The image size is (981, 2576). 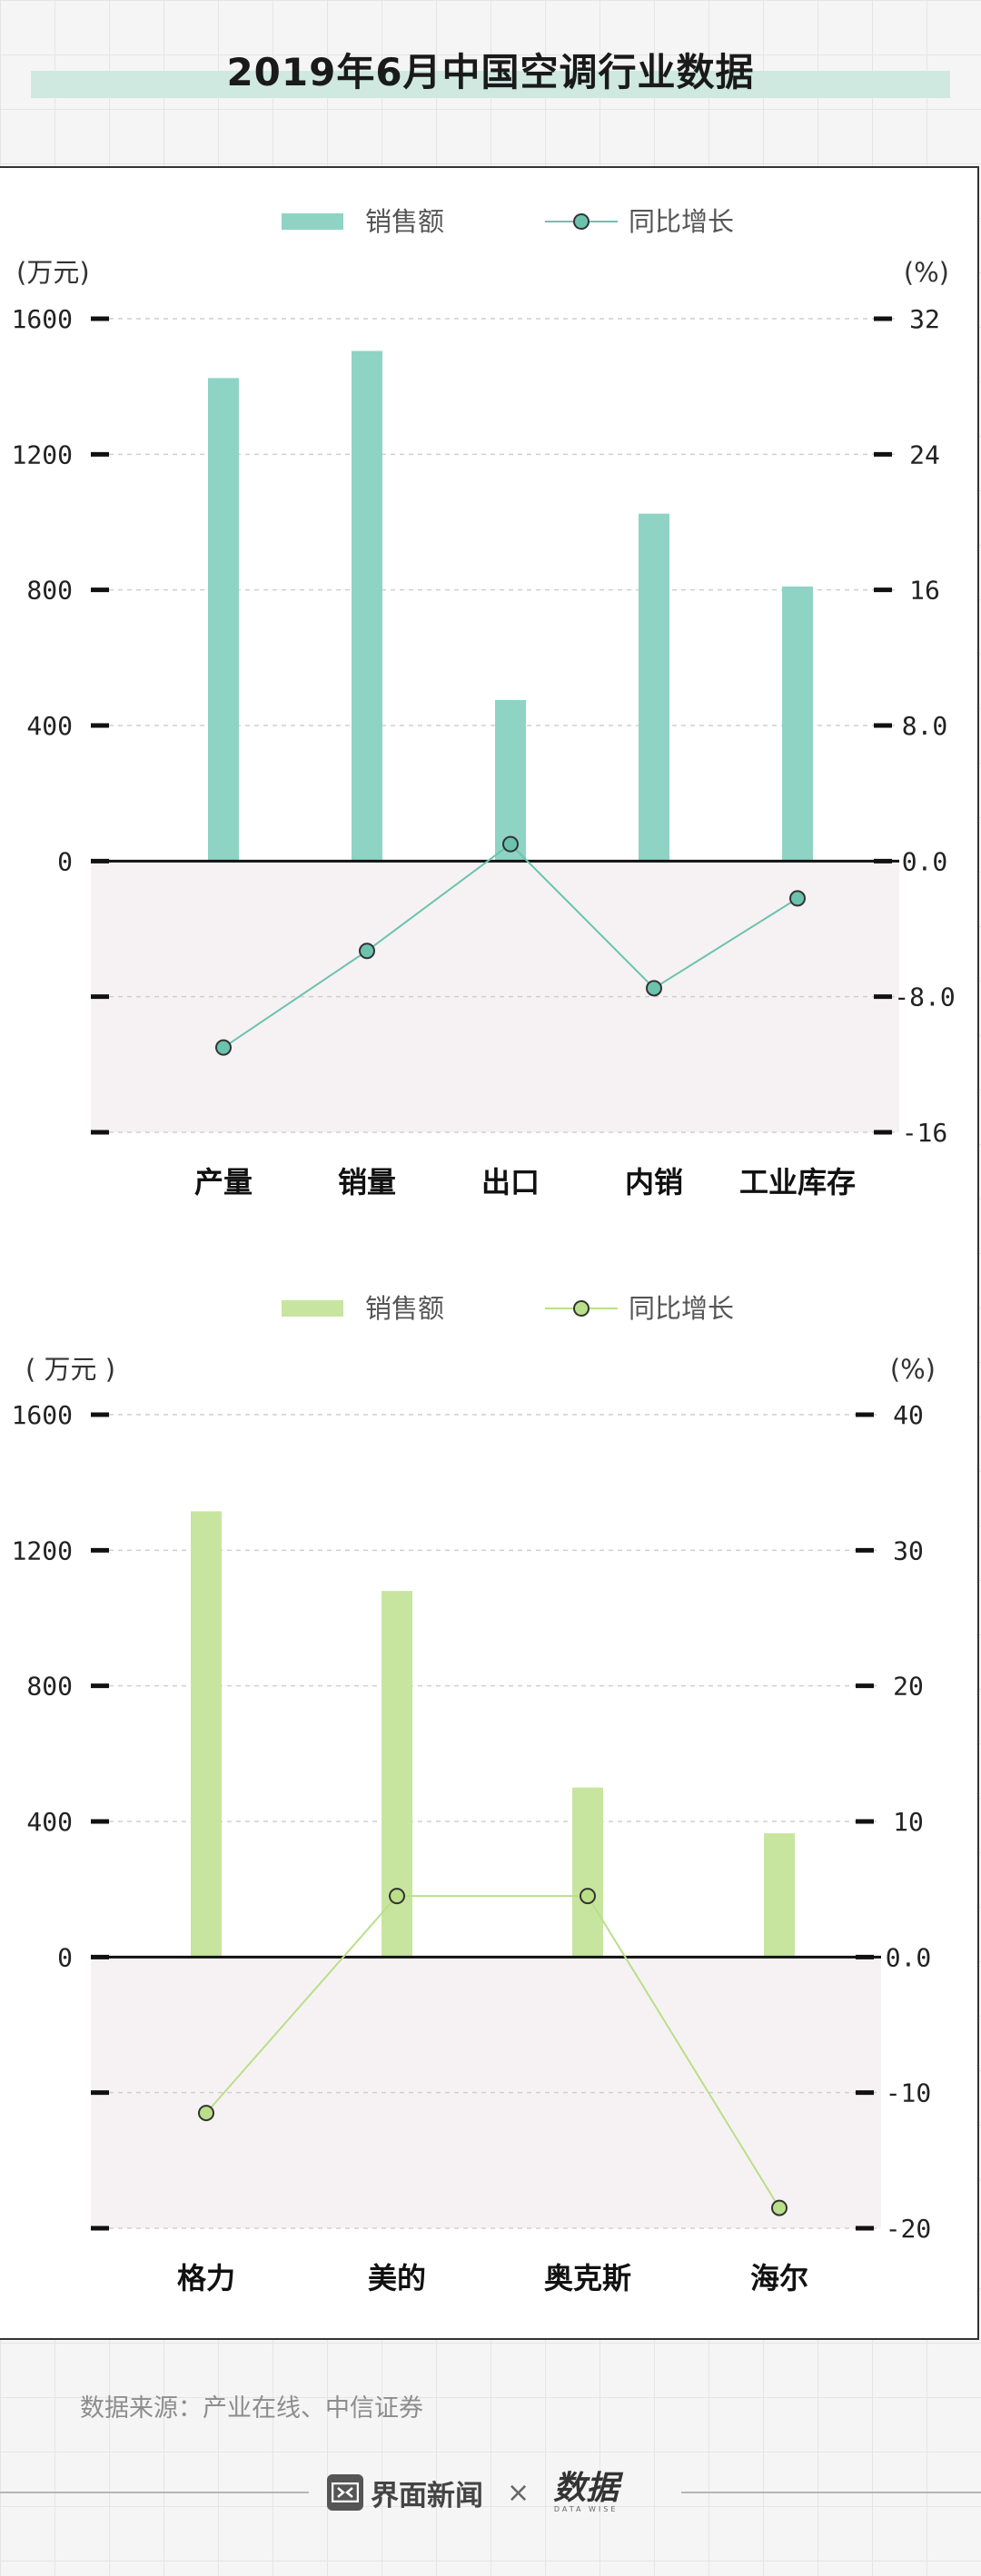 I want to click on partner-logo-text: 数据, so click(x=586, y=2488).